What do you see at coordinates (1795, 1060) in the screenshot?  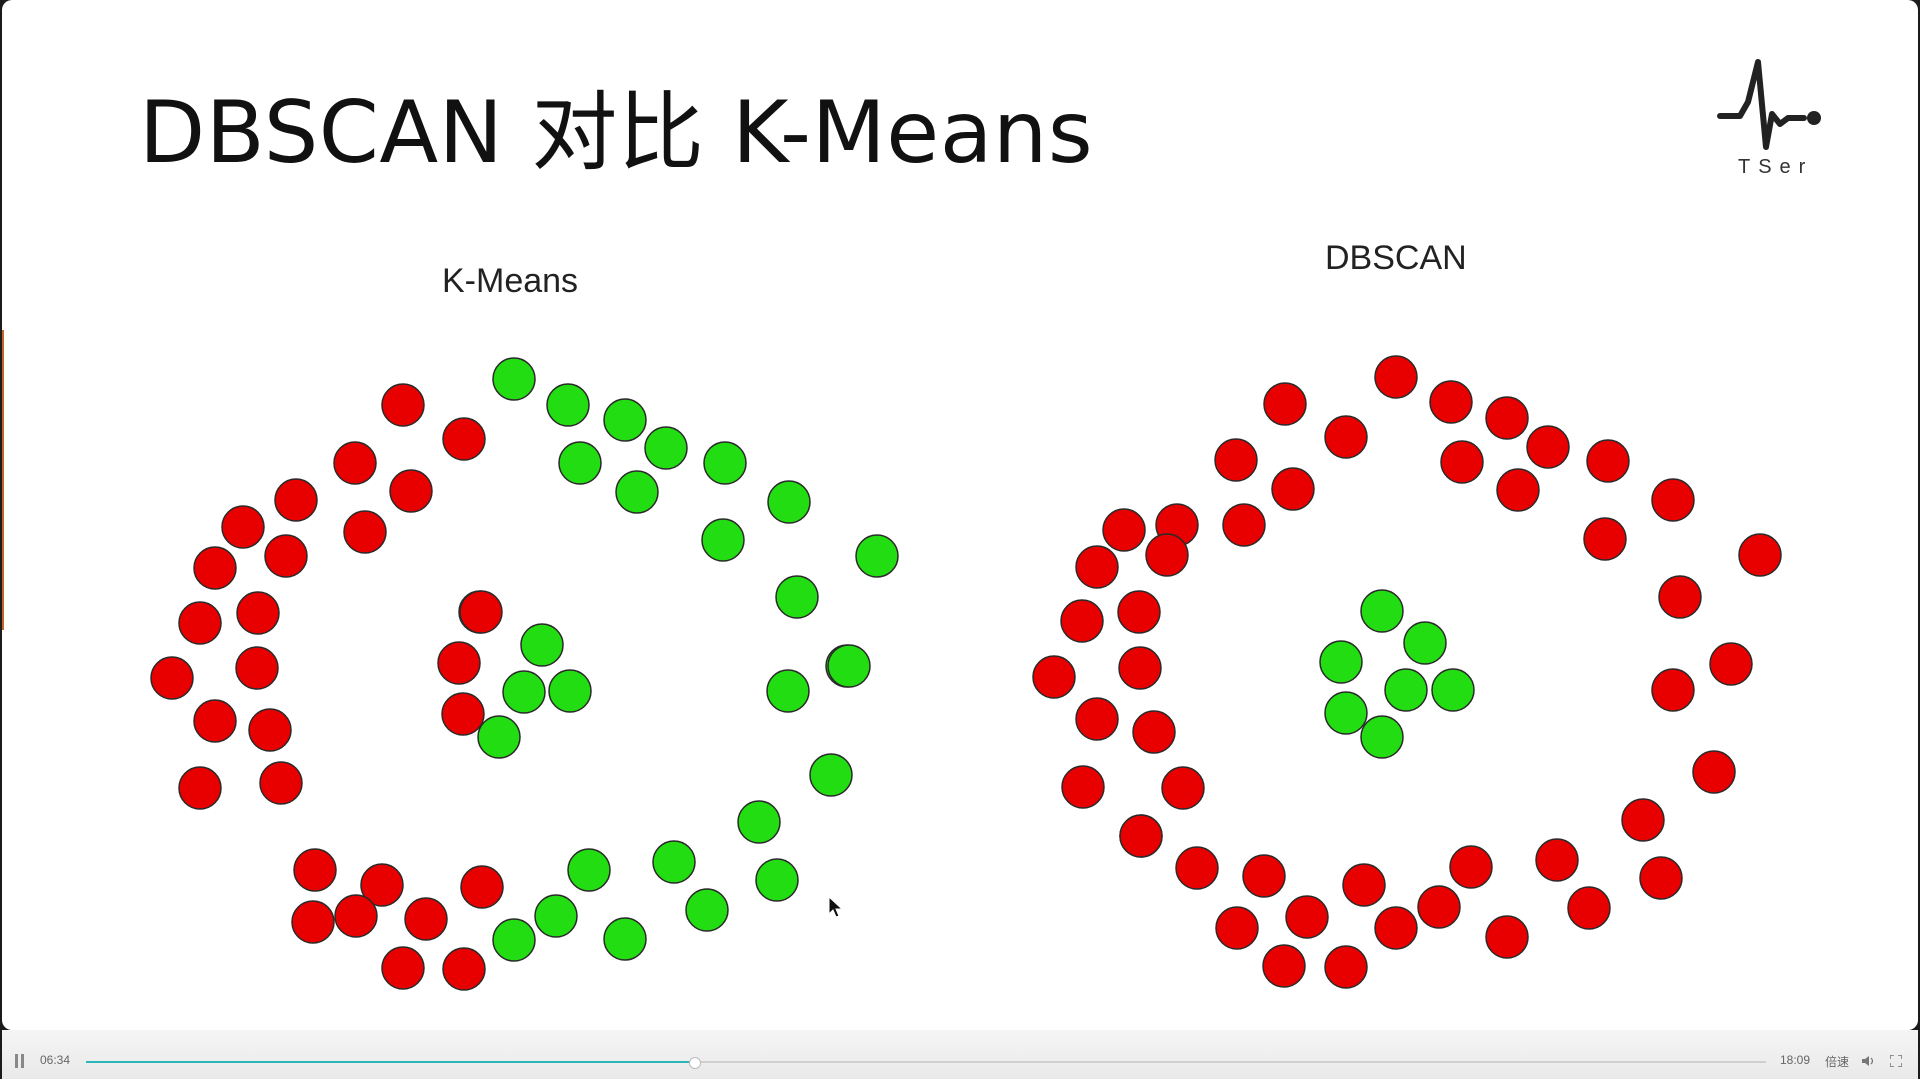 I see `total-time: 18:09` at bounding box center [1795, 1060].